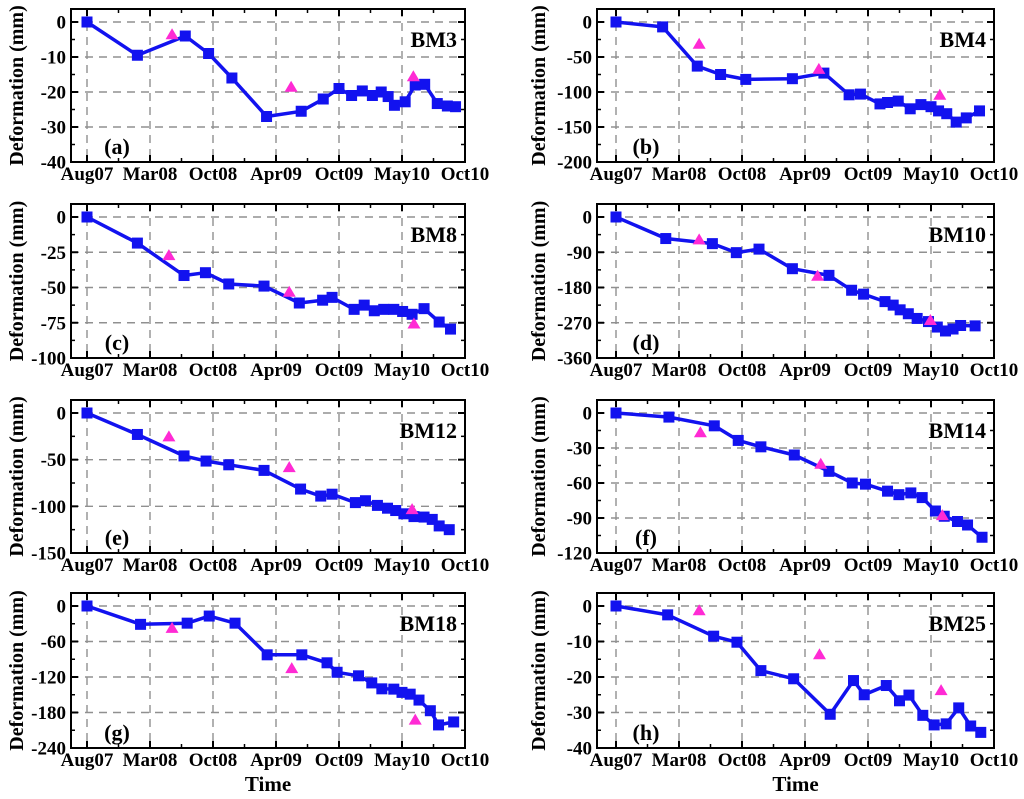 The width and height of the screenshot is (1024, 799). I want to click on x-tick-label: Aug07, so click(87, 565).